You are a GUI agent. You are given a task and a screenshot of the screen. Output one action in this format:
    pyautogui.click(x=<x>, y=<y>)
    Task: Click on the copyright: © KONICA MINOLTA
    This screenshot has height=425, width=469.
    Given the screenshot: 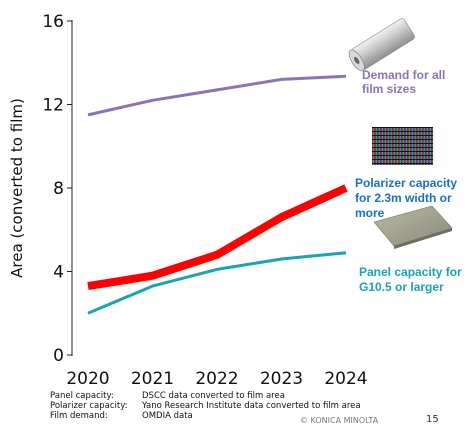 What is the action you would take?
    pyautogui.click(x=339, y=420)
    